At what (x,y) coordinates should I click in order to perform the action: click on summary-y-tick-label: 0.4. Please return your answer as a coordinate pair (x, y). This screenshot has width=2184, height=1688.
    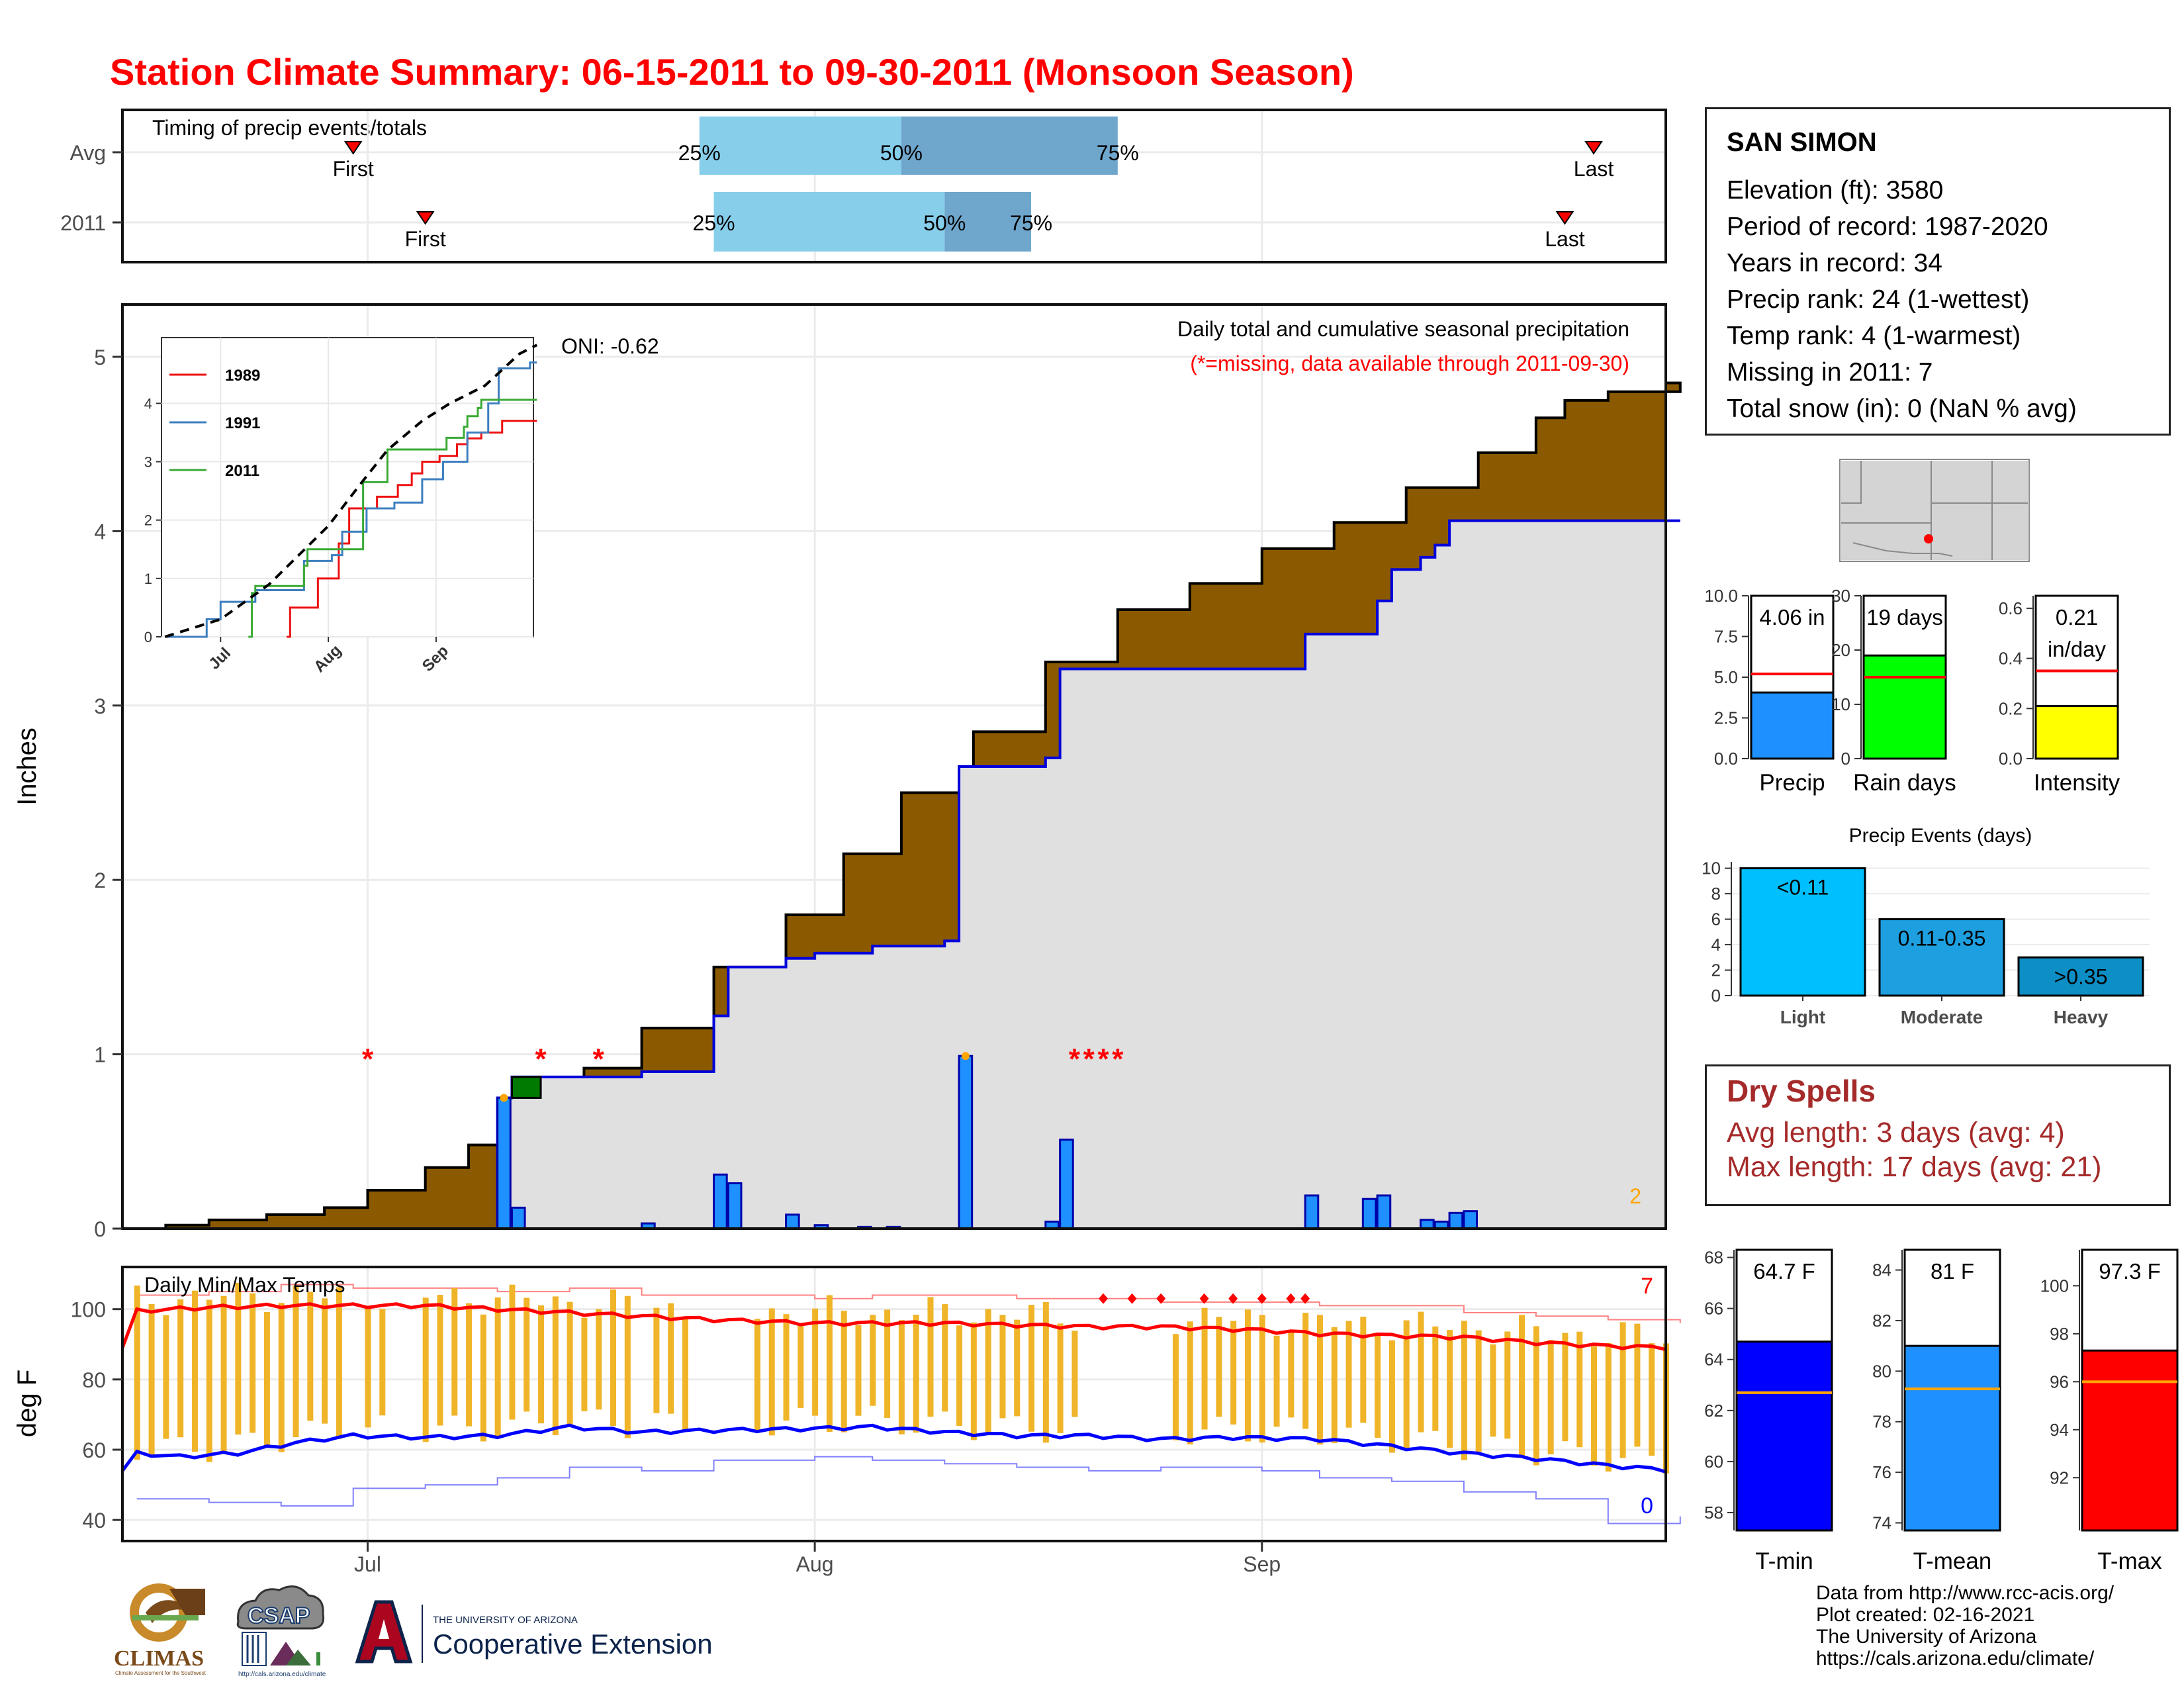
    Looking at the image, I should click on (2011, 659).